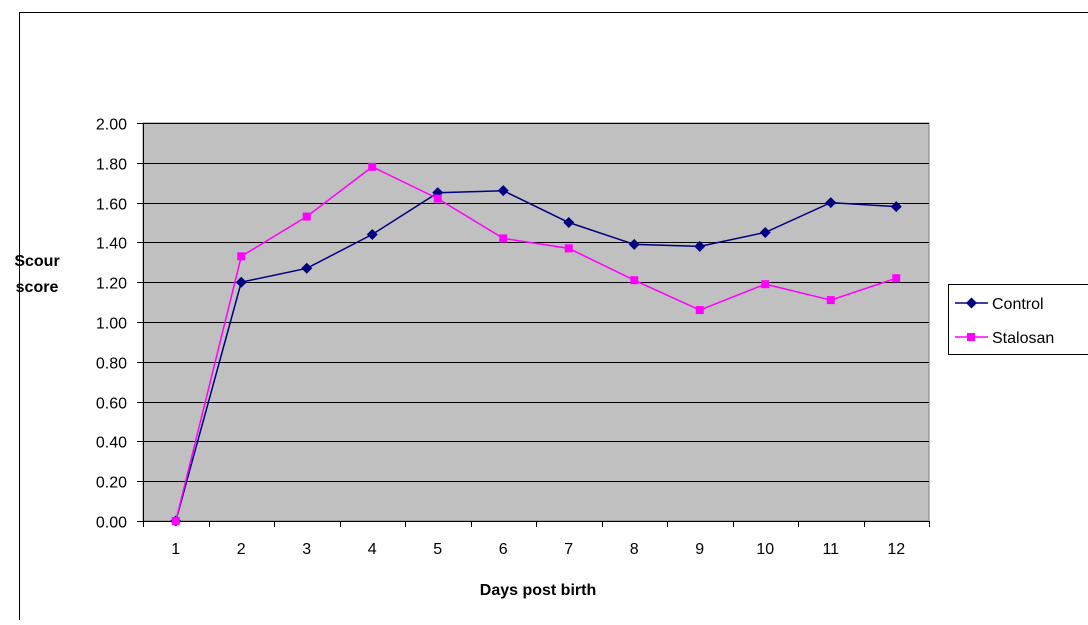  Describe the element at coordinates (1023, 338) in the screenshot. I see `legend-stalosan-label: Stalosan` at that location.